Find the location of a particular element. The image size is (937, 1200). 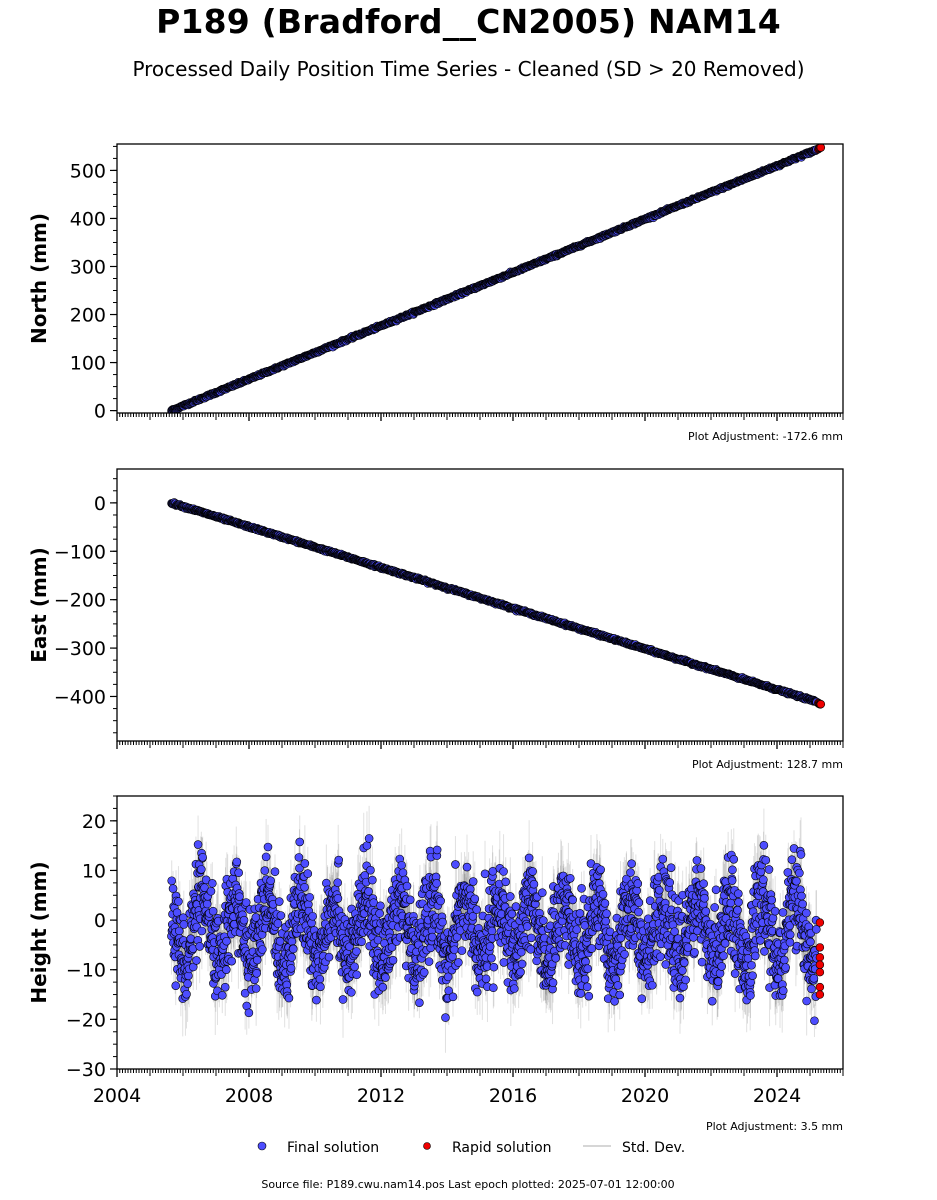

panel-2-marks is located at coordinates (496, 603).